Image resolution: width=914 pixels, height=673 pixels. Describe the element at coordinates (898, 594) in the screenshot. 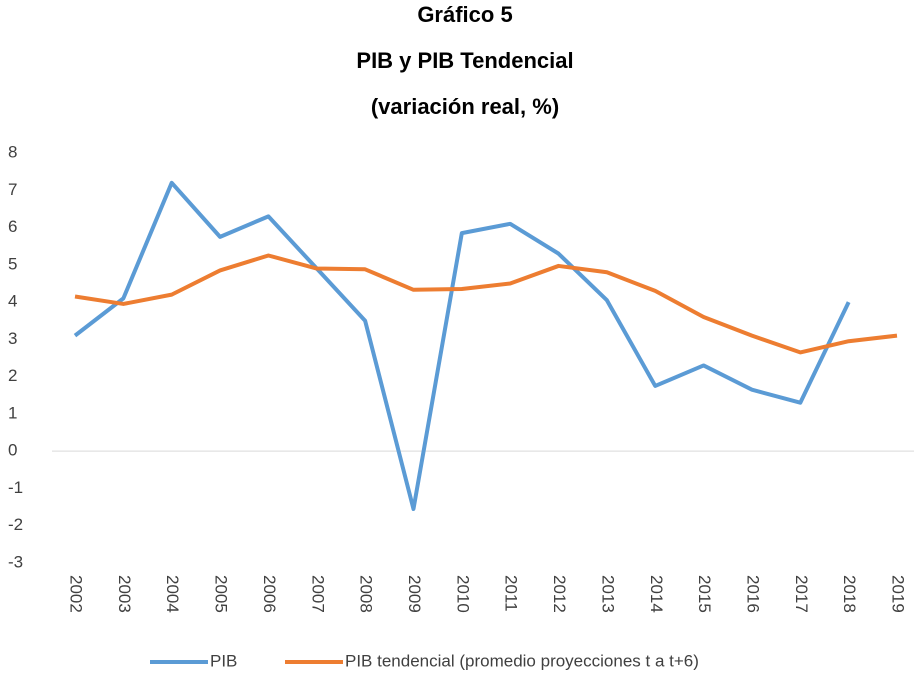

I see `x-tick-label: 2019` at that location.